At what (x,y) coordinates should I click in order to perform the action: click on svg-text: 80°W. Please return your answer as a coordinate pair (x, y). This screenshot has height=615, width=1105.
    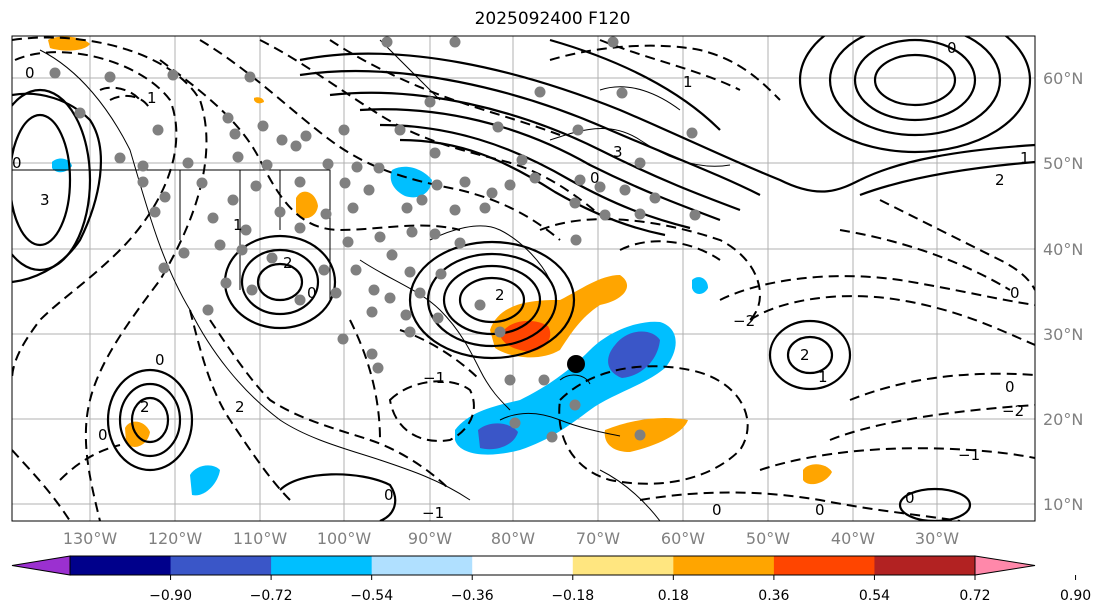
    Looking at the image, I should click on (513, 538).